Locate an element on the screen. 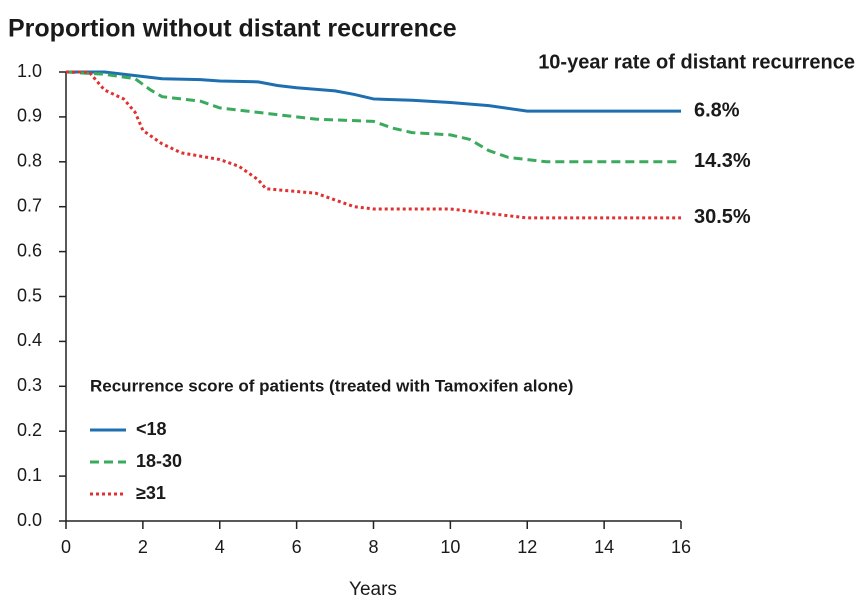  legend-label: 18-30 is located at coordinates (159, 461).